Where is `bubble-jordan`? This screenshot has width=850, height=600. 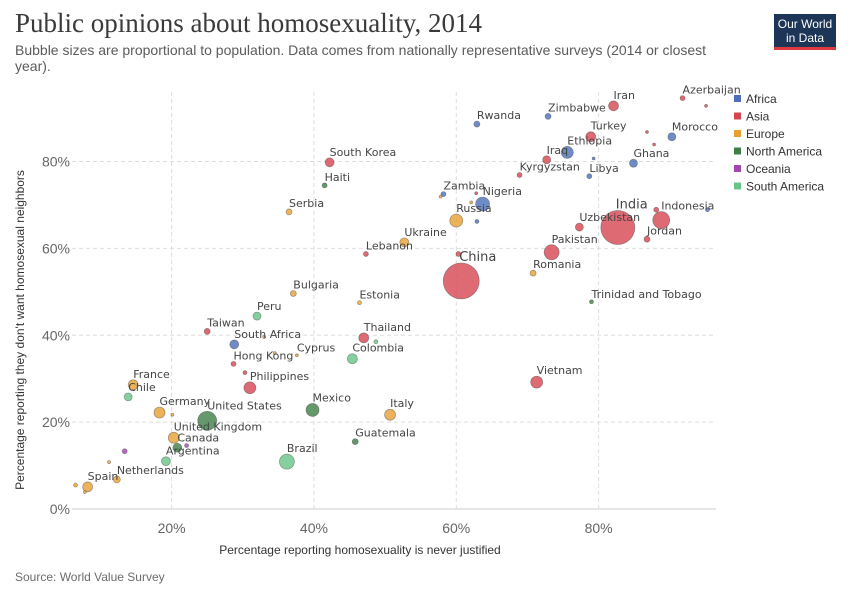
bubble-jordan is located at coordinates (647, 239).